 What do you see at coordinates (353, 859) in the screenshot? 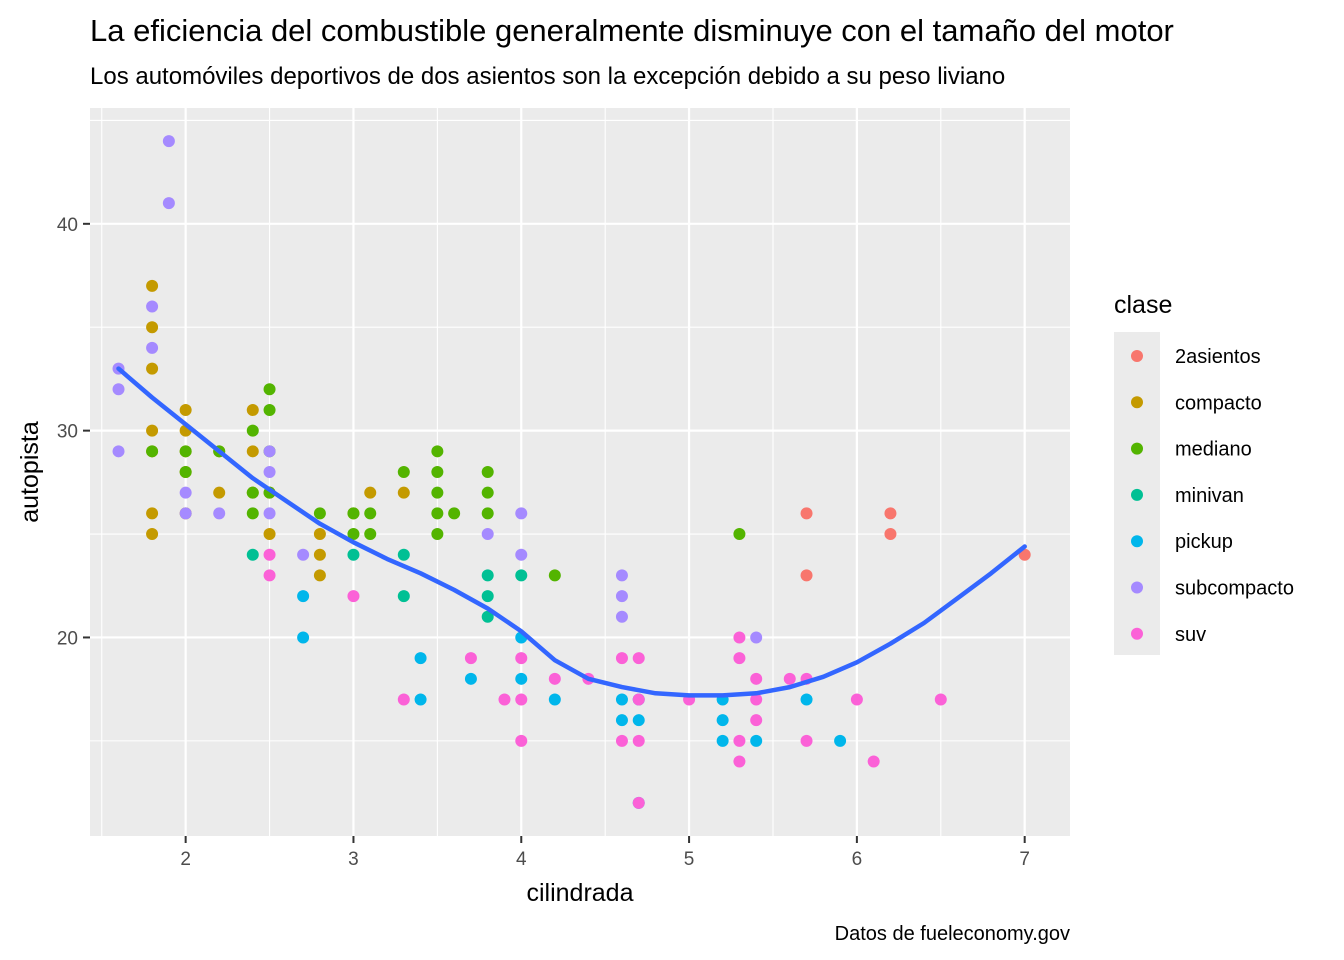
I see `x-tick-label: 3` at bounding box center [353, 859].